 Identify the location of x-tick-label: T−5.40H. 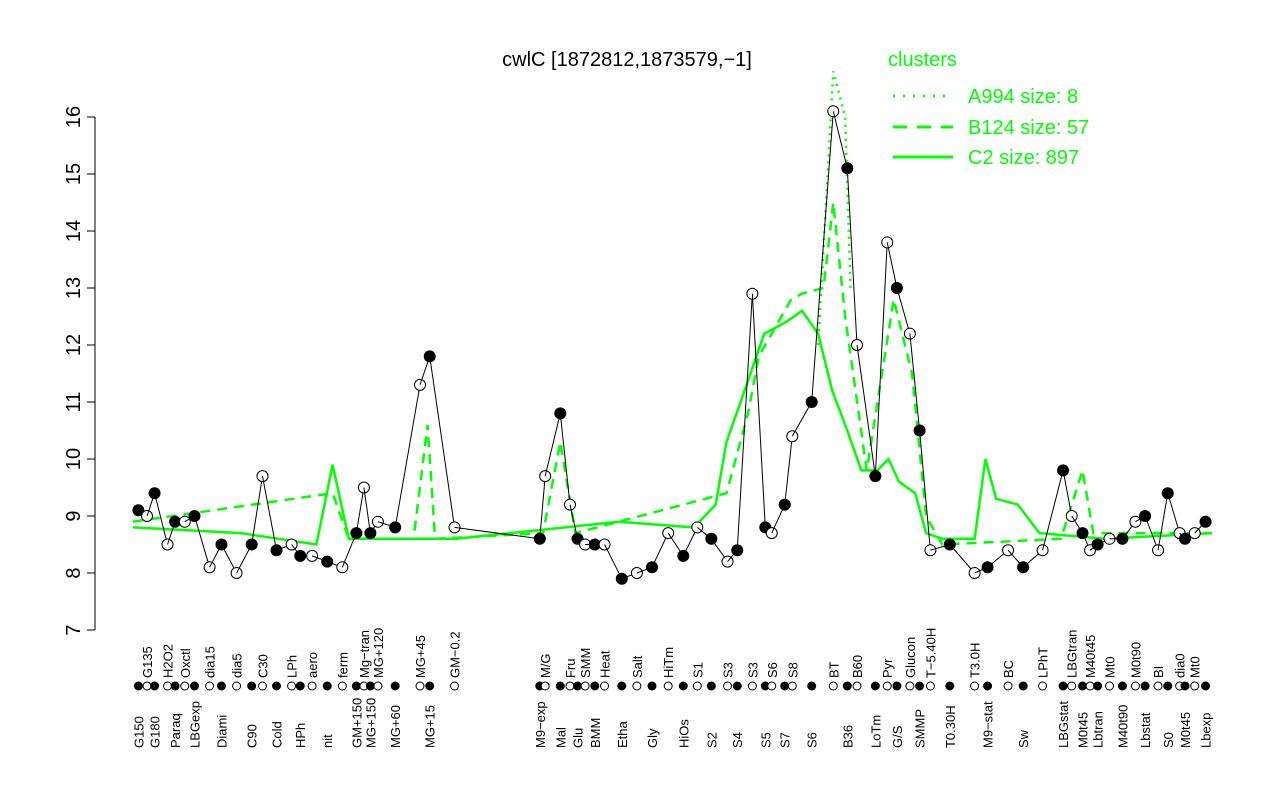
(930, 653).